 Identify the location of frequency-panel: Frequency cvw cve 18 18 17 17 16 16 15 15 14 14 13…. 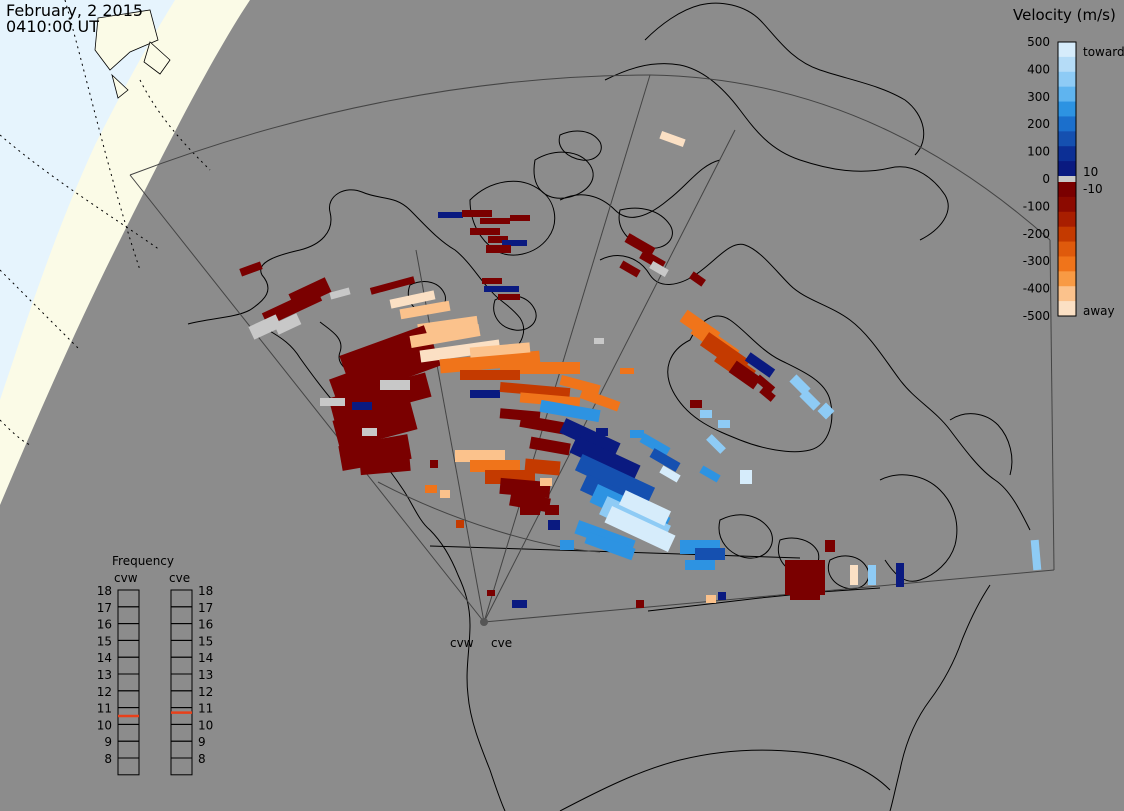
(155, 665).